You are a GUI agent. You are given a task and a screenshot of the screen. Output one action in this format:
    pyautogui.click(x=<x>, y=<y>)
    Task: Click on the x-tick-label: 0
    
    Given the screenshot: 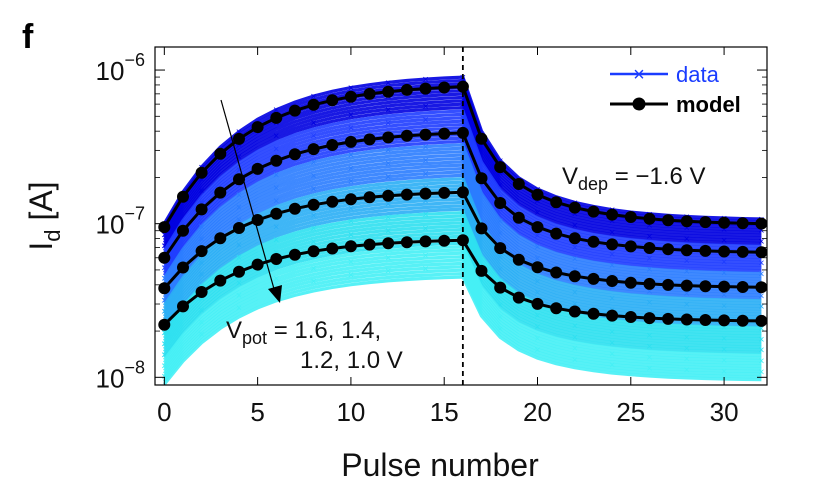 What is the action you would take?
    pyautogui.click(x=164, y=412)
    